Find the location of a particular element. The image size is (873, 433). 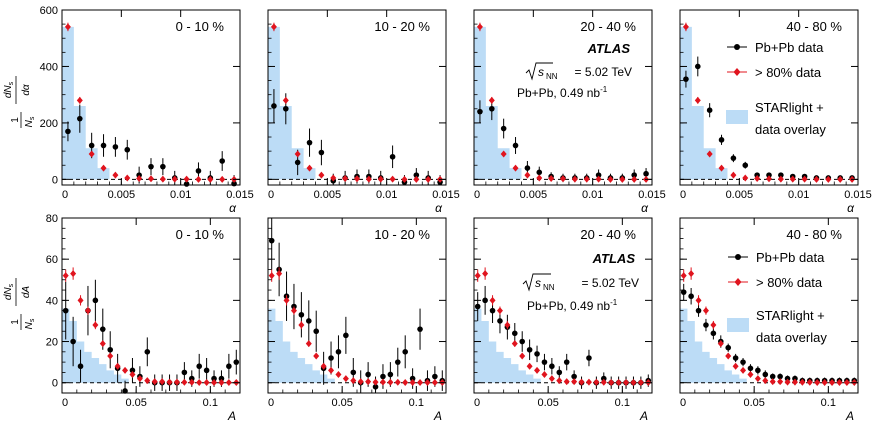

panel-bottom-1: 0 0.05 0.1 0 20 40 60 80 0 - 10 % A is located at coordinates (143, 318).